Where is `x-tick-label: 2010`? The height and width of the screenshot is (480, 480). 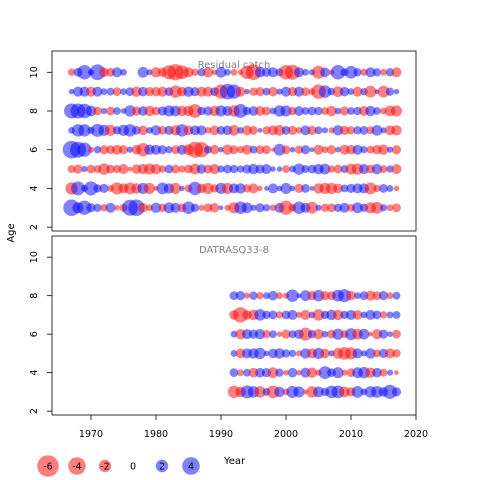
x-tick-label: 2010 is located at coordinates (351, 434).